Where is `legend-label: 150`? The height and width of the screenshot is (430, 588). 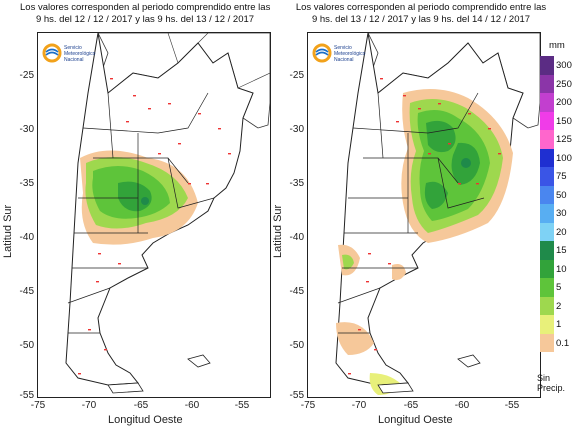 legend-label: 150 is located at coordinates (564, 121).